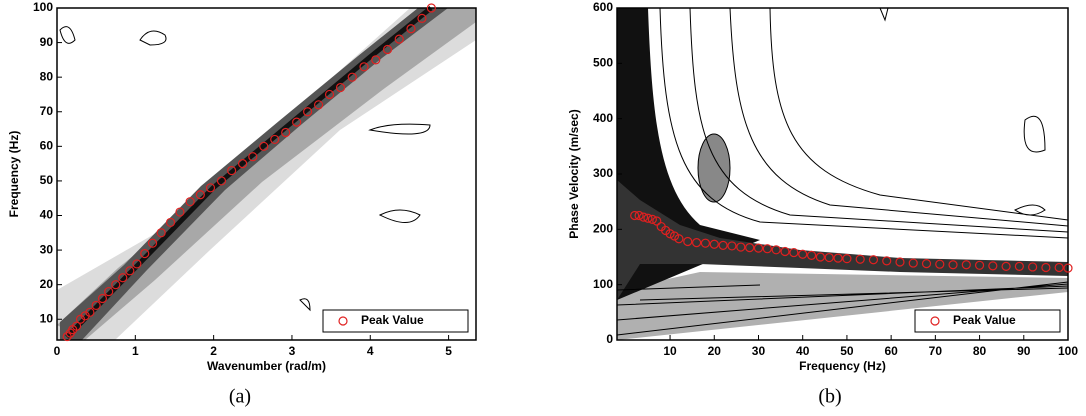 The width and height of the screenshot is (1086, 416). I want to click on y-tick-label: 300, so click(603, 173).